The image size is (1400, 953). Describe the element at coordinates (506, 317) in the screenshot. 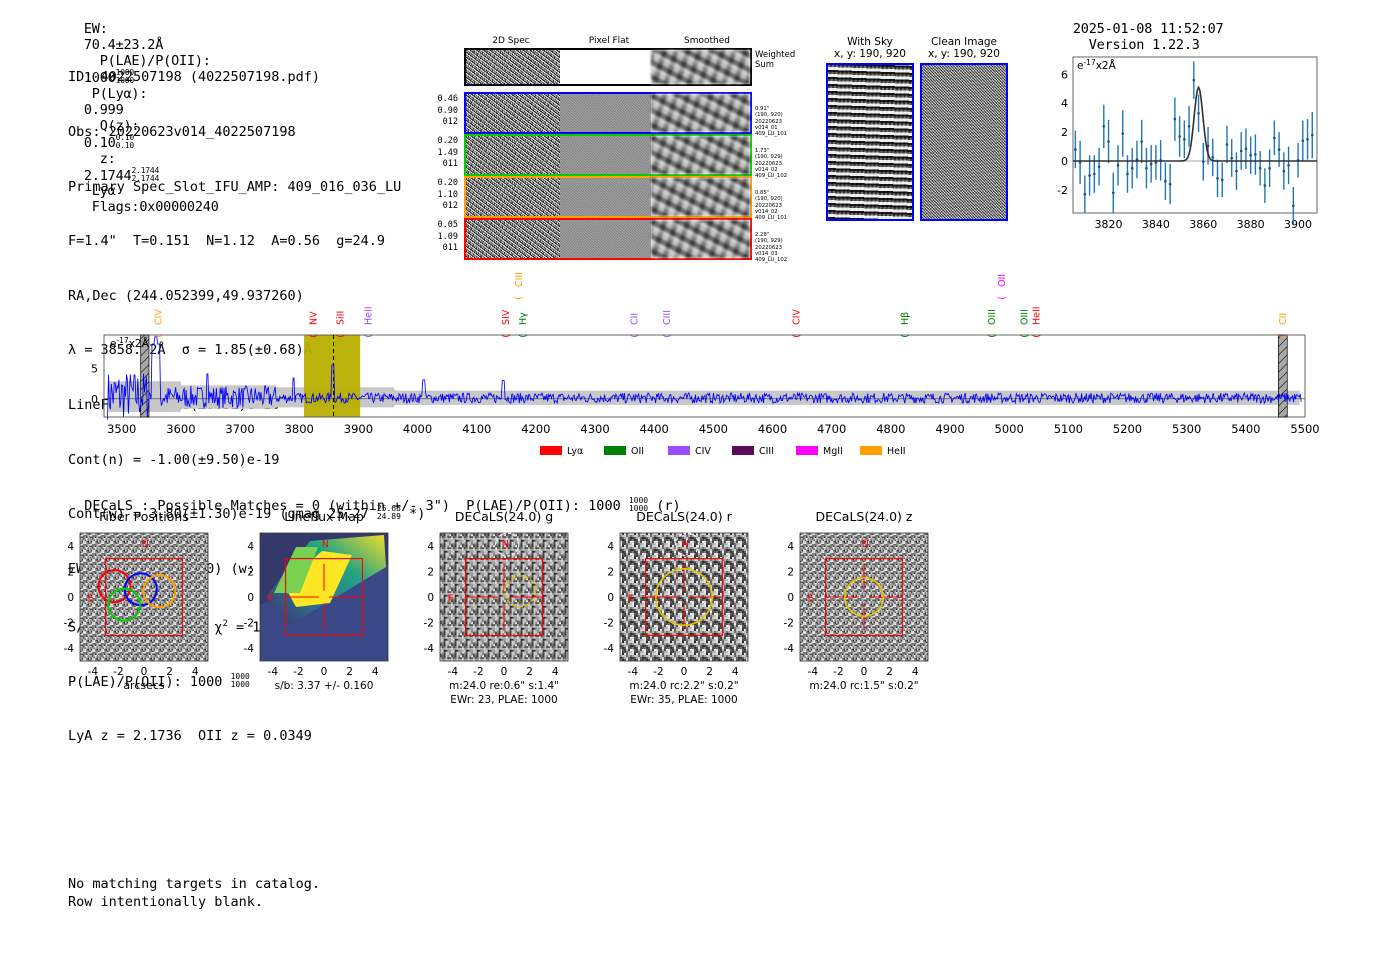

I see `svg-text: SIV` at that location.